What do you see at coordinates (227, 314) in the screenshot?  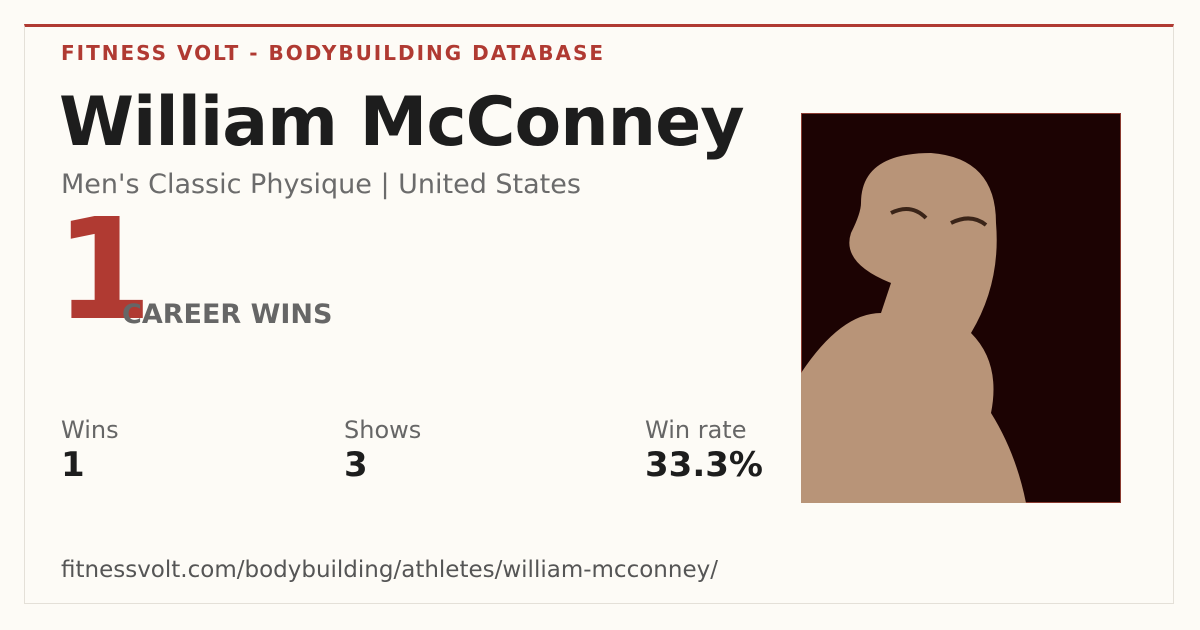 I see `career-label: CAREER WINS` at bounding box center [227, 314].